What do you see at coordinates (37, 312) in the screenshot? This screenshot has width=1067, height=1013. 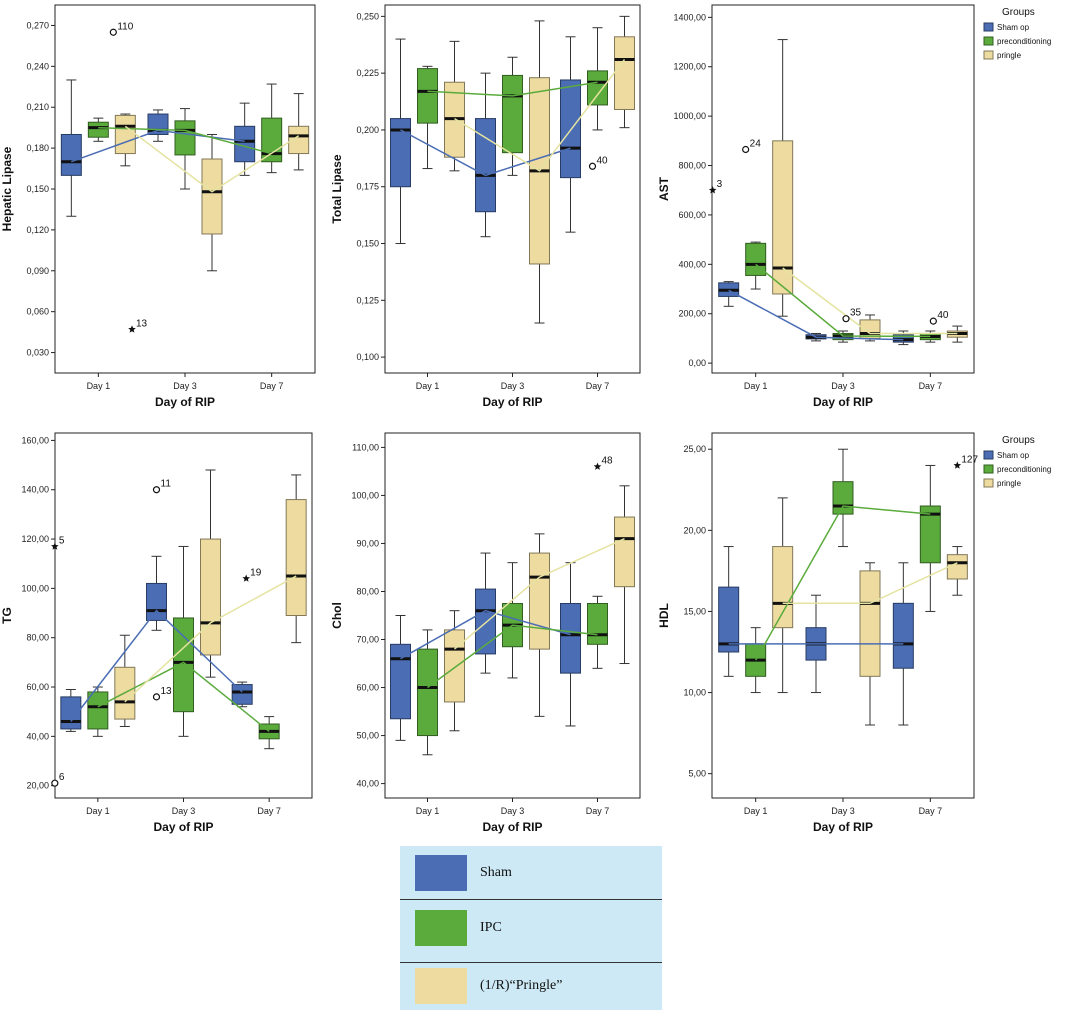 I see `y-tick-label: 0,060` at bounding box center [37, 312].